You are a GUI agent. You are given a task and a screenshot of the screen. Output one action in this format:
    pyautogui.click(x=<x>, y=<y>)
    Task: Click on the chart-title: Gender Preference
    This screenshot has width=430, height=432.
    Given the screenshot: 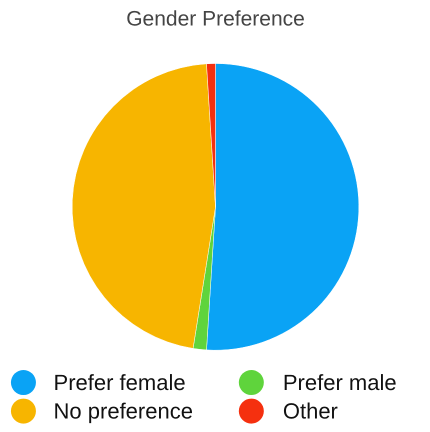 What is the action you would take?
    pyautogui.click(x=215, y=19)
    